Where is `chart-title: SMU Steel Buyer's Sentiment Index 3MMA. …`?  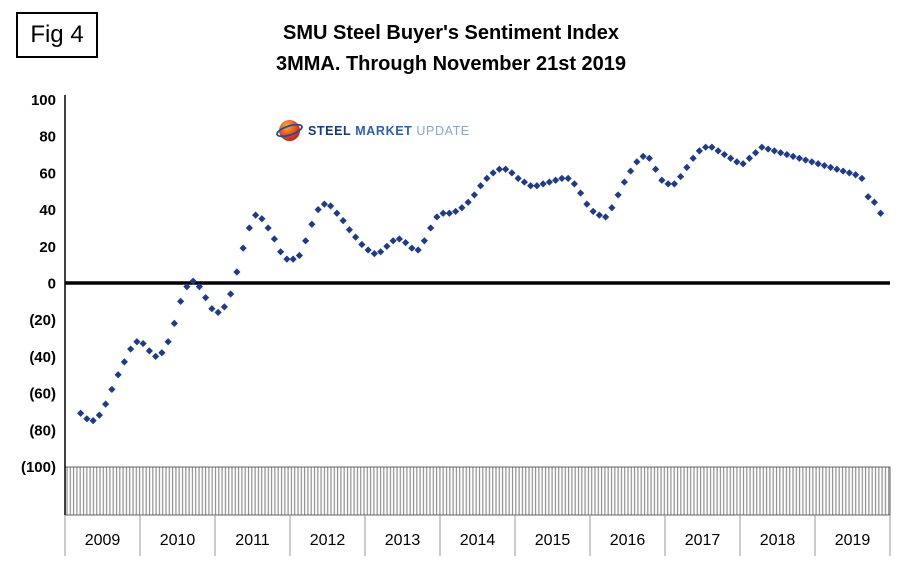
chart-title: SMU Steel Buyer's Sentiment Index 3MMA. … is located at coordinates (451, 49).